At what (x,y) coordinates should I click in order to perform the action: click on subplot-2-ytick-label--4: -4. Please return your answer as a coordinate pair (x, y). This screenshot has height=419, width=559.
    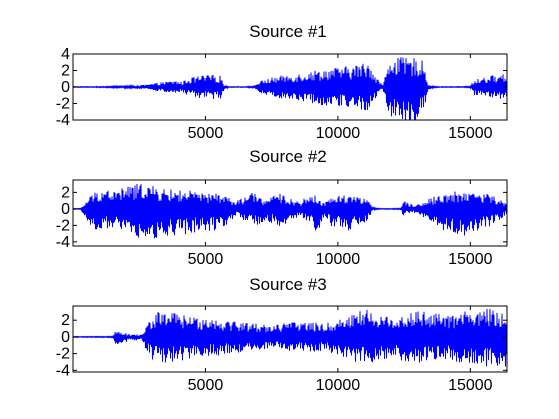
    Looking at the image, I should click on (63, 242).